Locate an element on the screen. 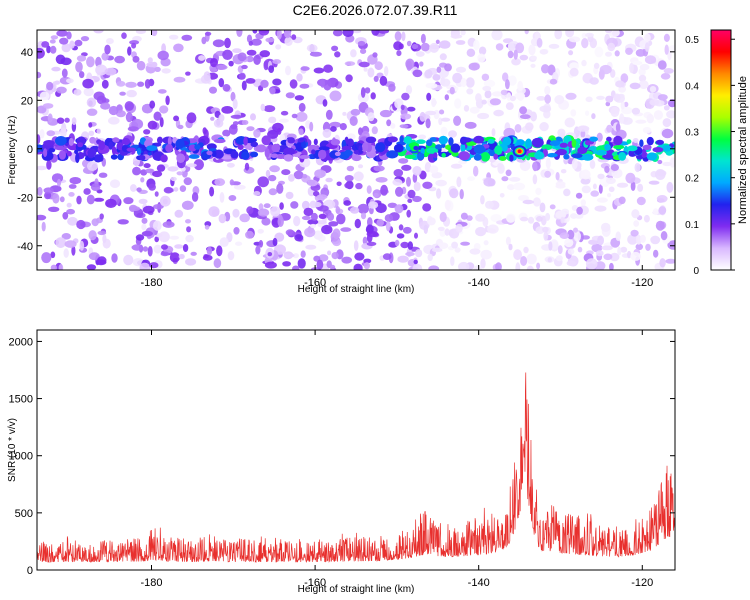  spectrogram-x-tick-label: -180 is located at coordinates (151, 283).